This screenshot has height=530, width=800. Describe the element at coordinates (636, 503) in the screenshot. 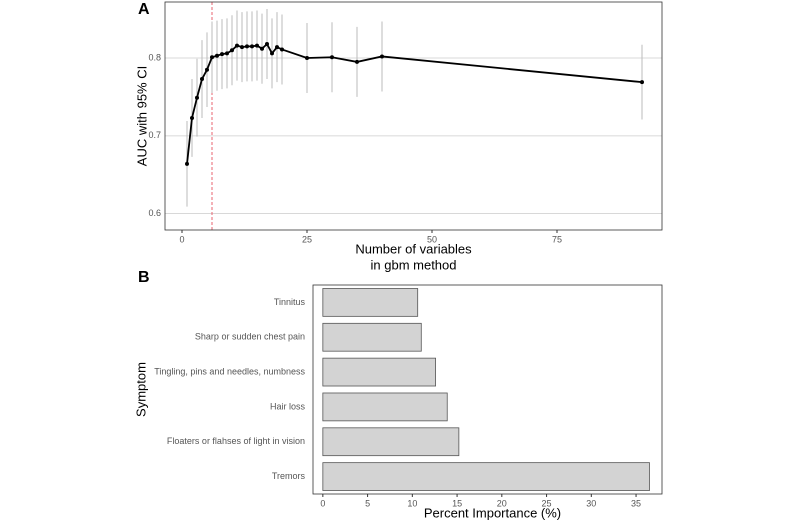

I see `x-tick-label: 35` at that location.